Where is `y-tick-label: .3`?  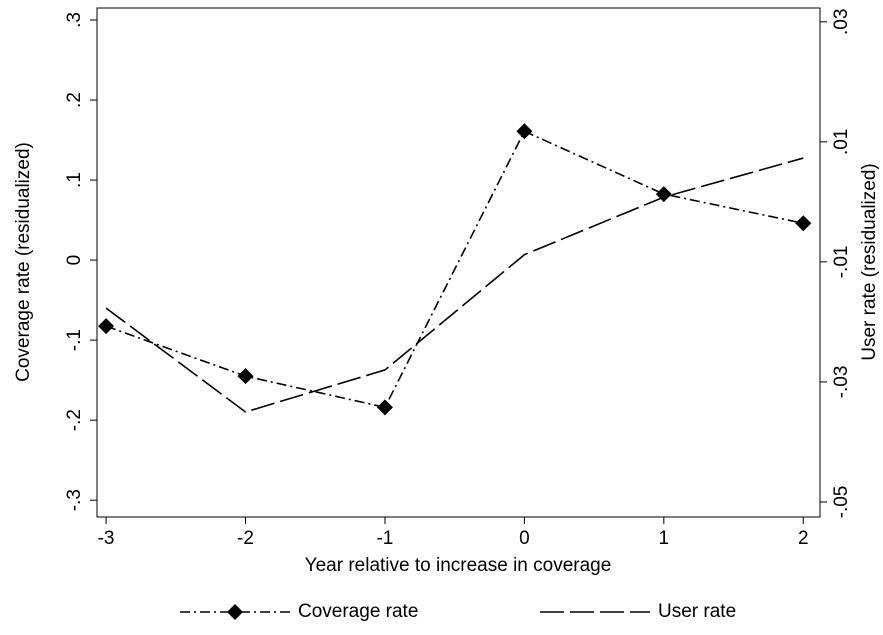 y-tick-label: .3 is located at coordinates (74, 20).